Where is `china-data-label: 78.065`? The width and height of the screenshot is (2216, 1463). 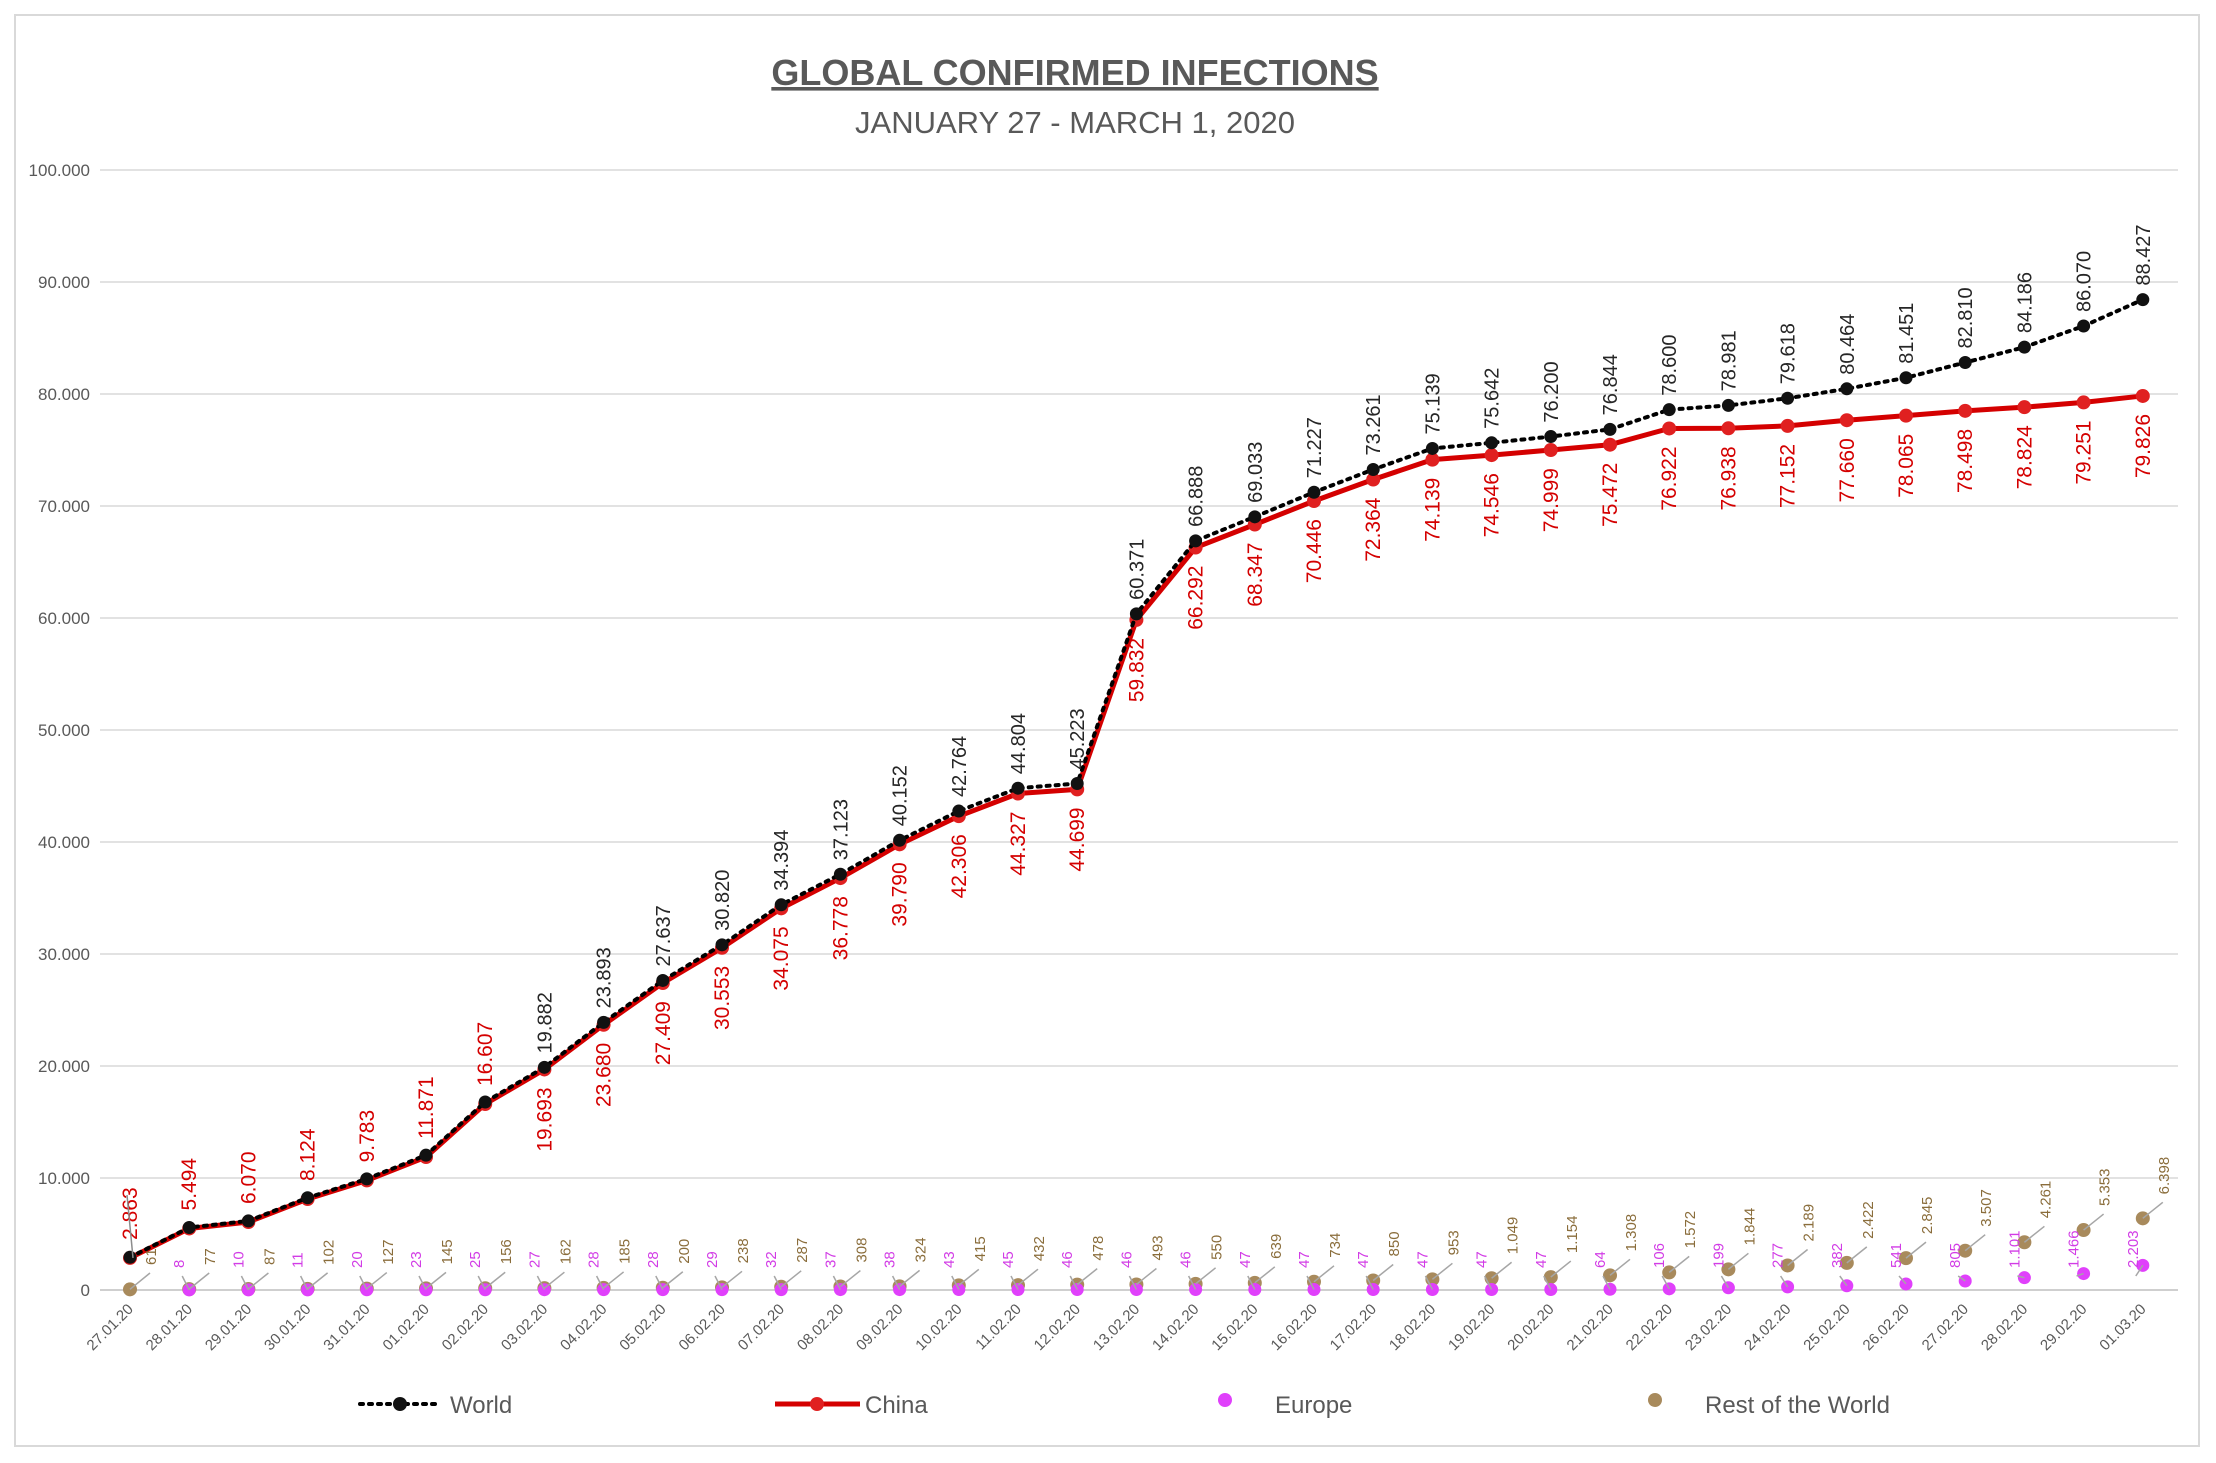
china-data-label: 78.065 is located at coordinates (1906, 466).